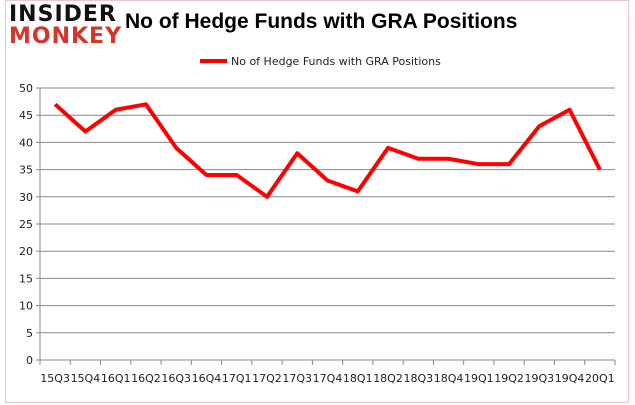 The width and height of the screenshot is (635, 405). What do you see at coordinates (479, 378) in the screenshot?
I see `x-tick-label: 19Q1` at bounding box center [479, 378].